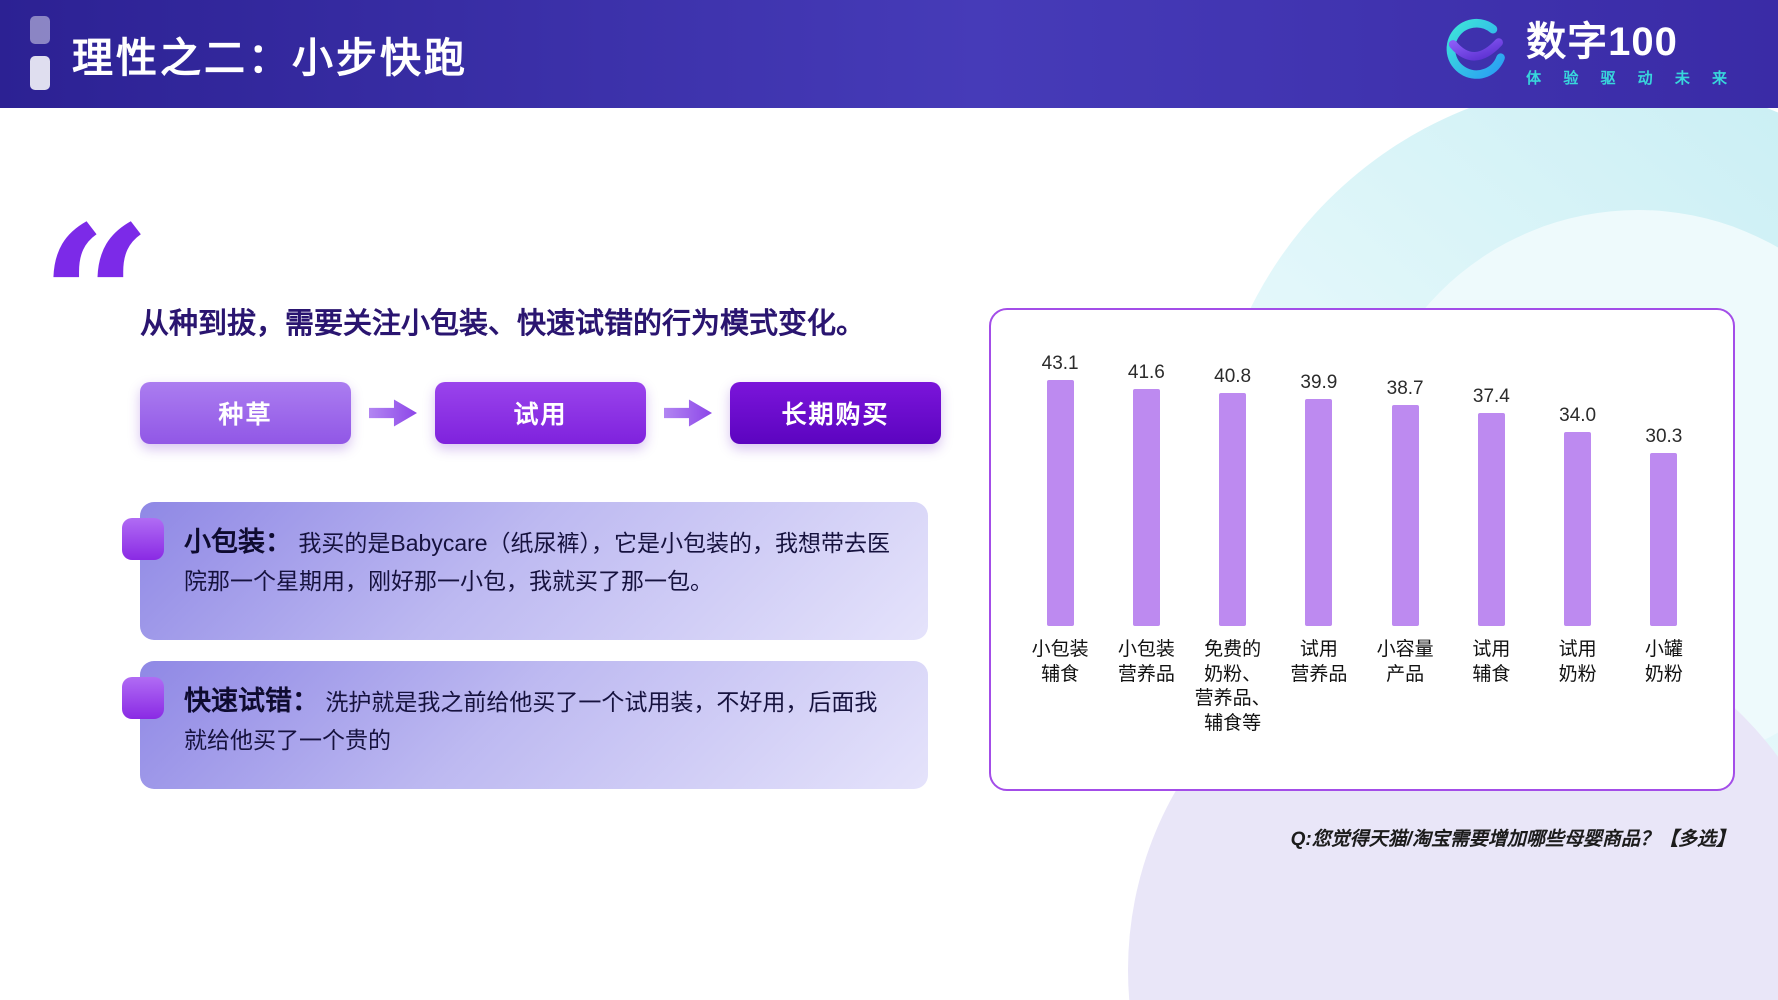 The height and width of the screenshot is (1000, 1778). Describe the element at coordinates (1146, 372) in the screenshot. I see `bar-value-label: 41.6` at that location.